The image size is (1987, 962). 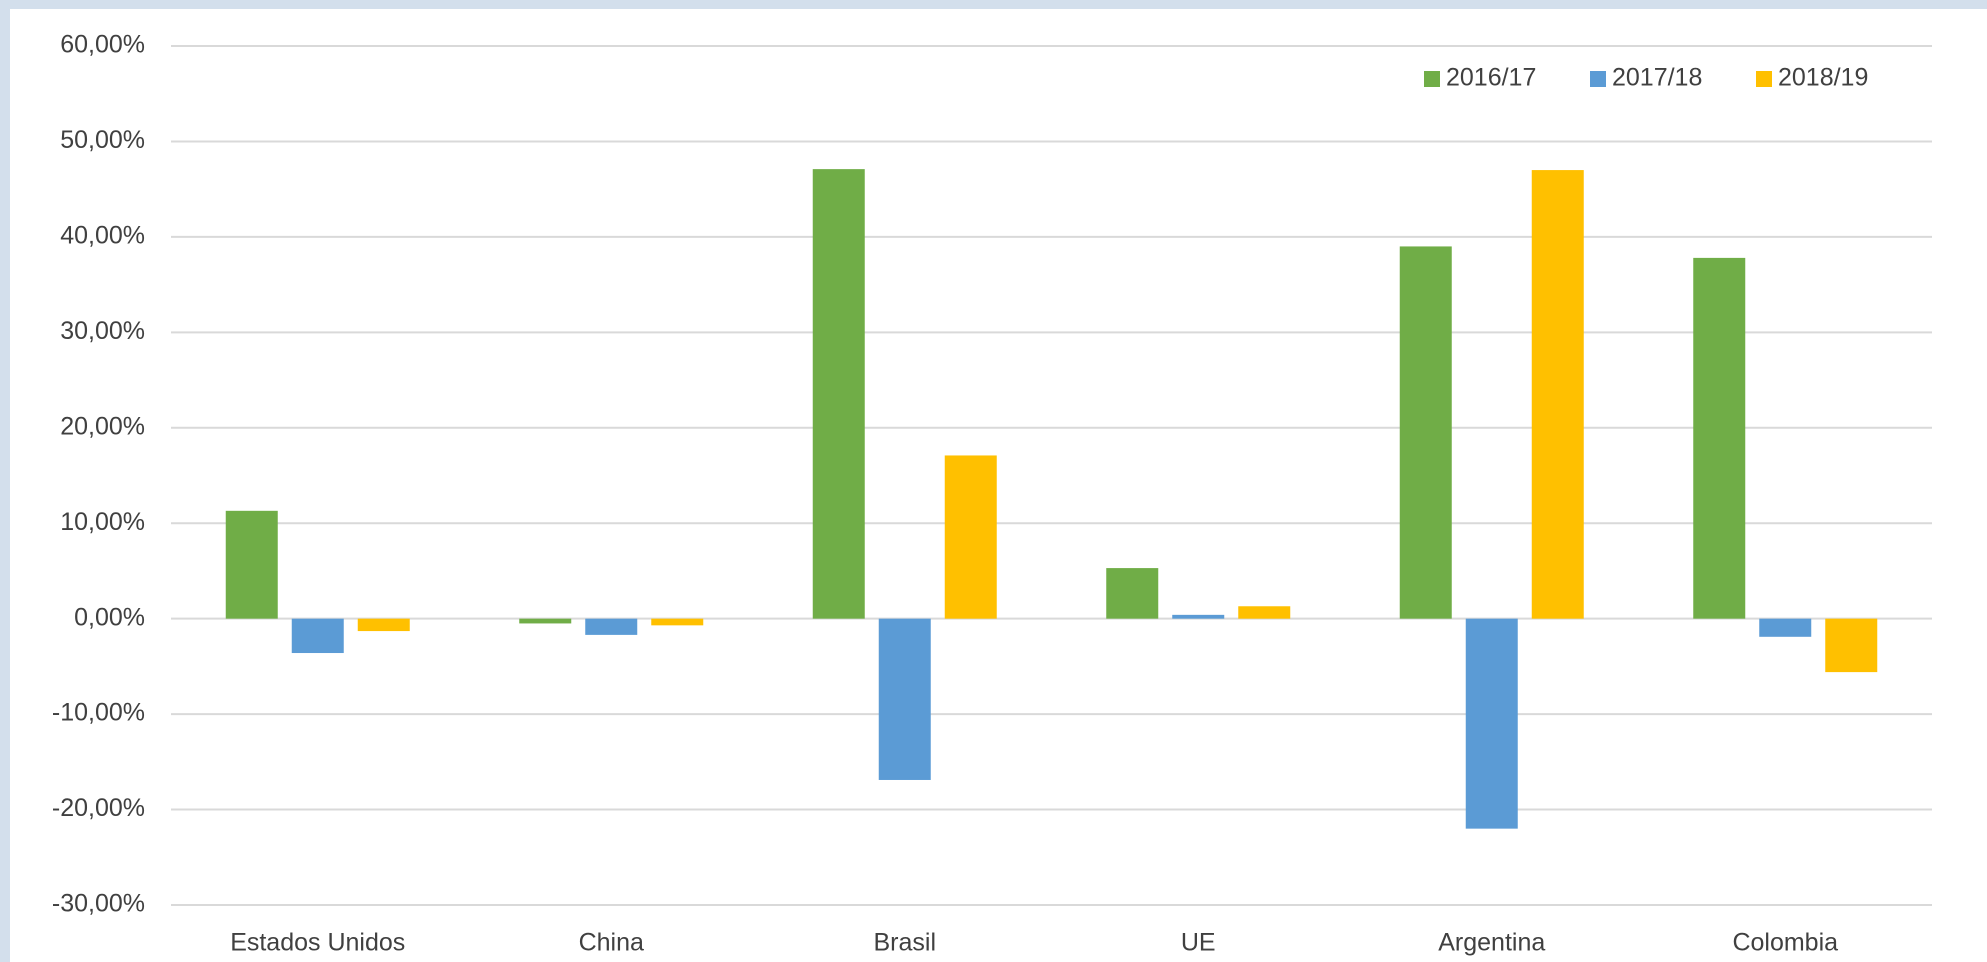 What do you see at coordinates (102, 140) in the screenshot?
I see `y-tick-label: 50,00%` at bounding box center [102, 140].